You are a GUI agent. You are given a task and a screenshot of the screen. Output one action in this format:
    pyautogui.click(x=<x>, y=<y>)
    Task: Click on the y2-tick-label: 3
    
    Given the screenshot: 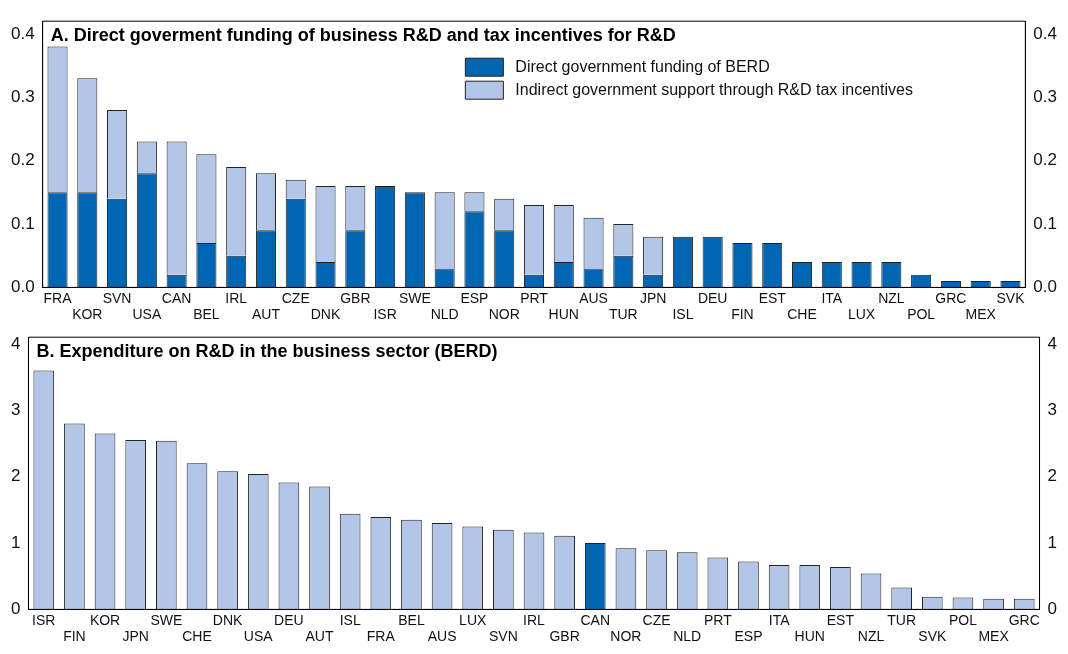 What is the action you would take?
    pyautogui.click(x=1052, y=409)
    